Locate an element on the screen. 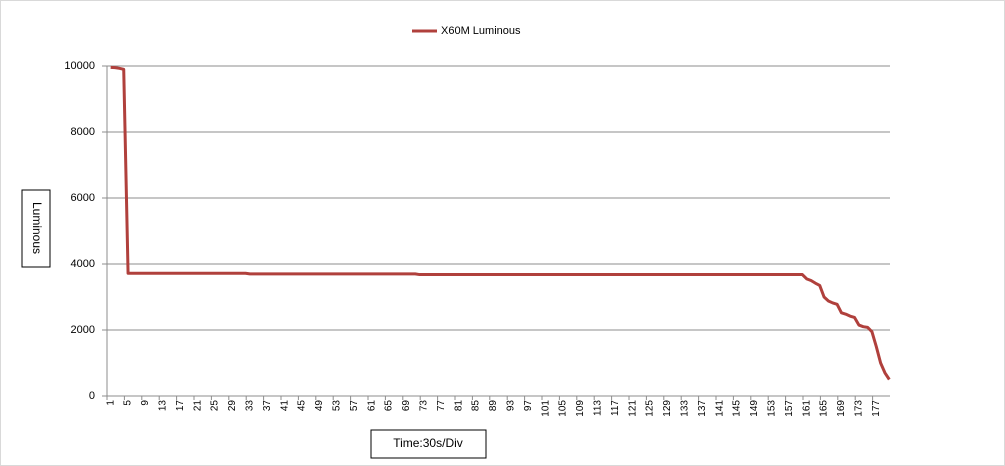 Image resolution: width=1005 pixels, height=466 pixels. x-tick-label: 1 is located at coordinates (110, 403).